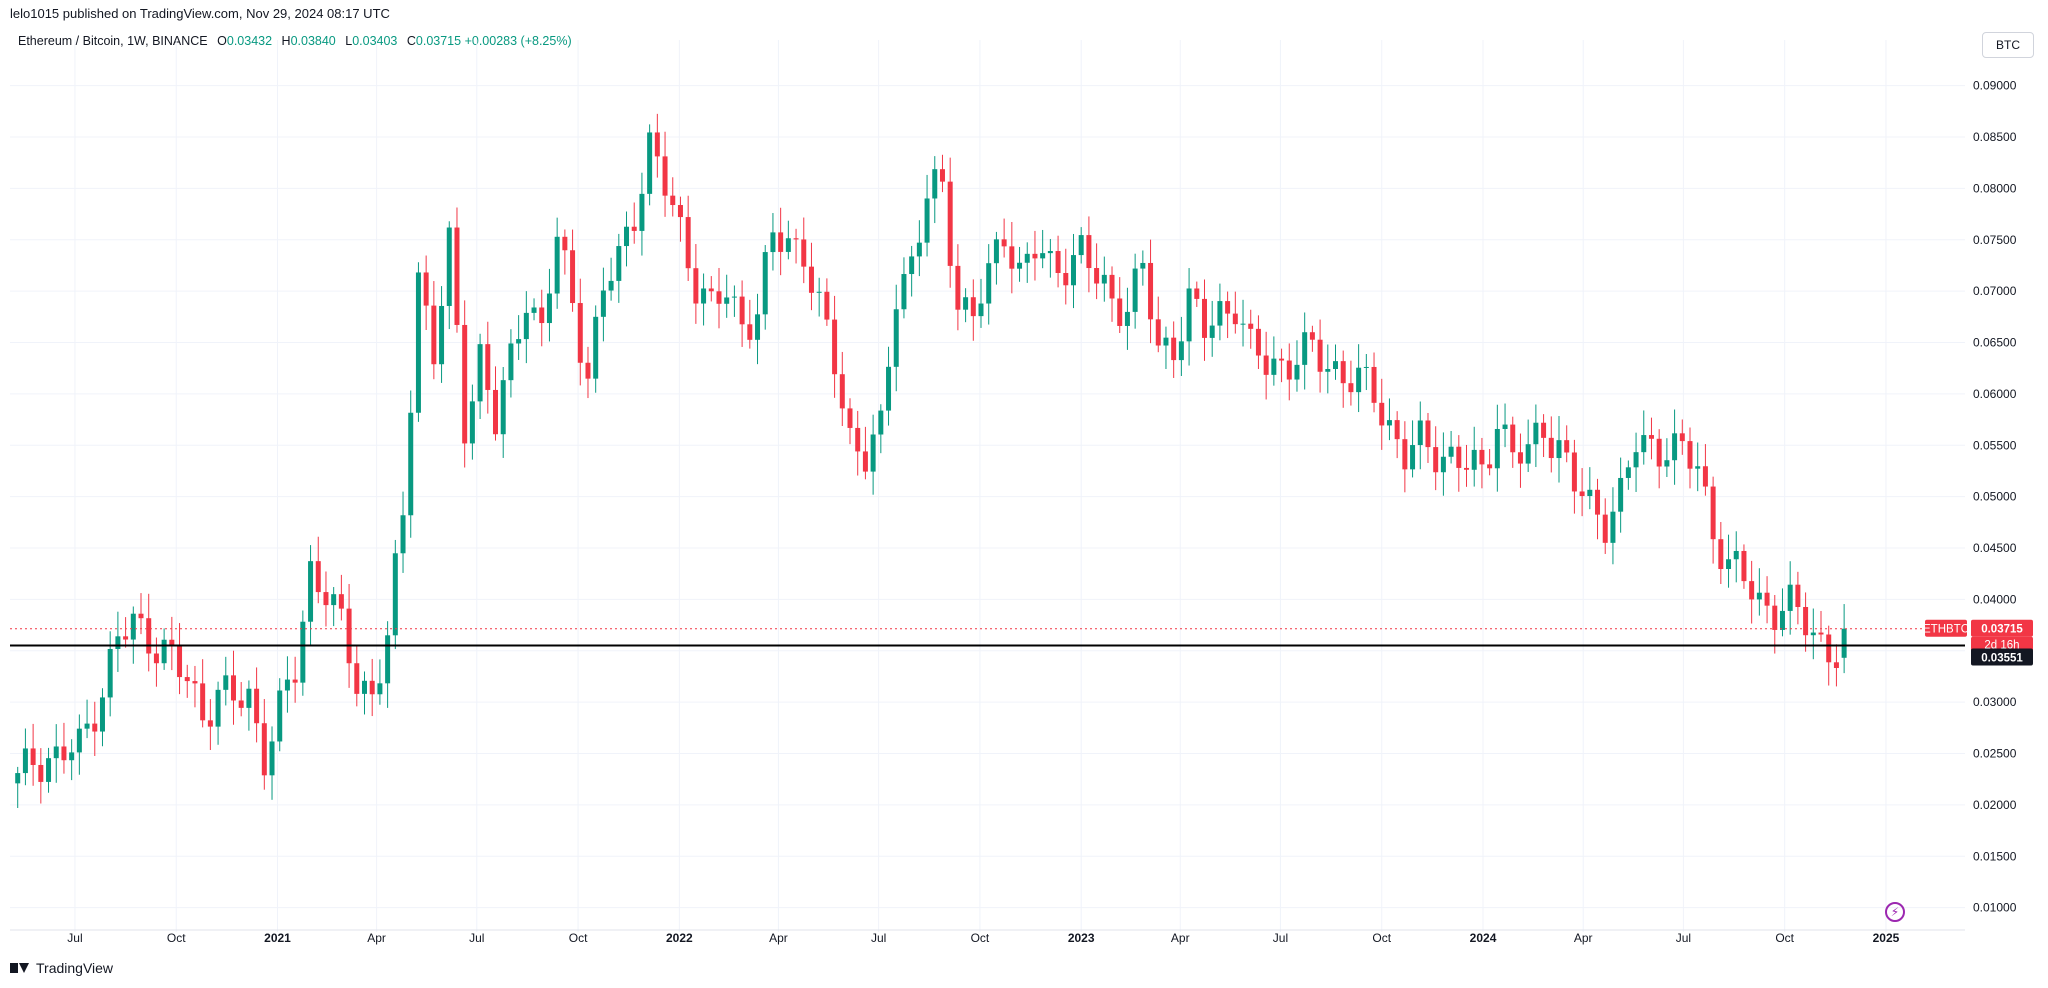 This screenshot has width=2048, height=988. What do you see at coordinates (1995, 805) in the screenshot?
I see `y-tick-label: 0.02000` at bounding box center [1995, 805].